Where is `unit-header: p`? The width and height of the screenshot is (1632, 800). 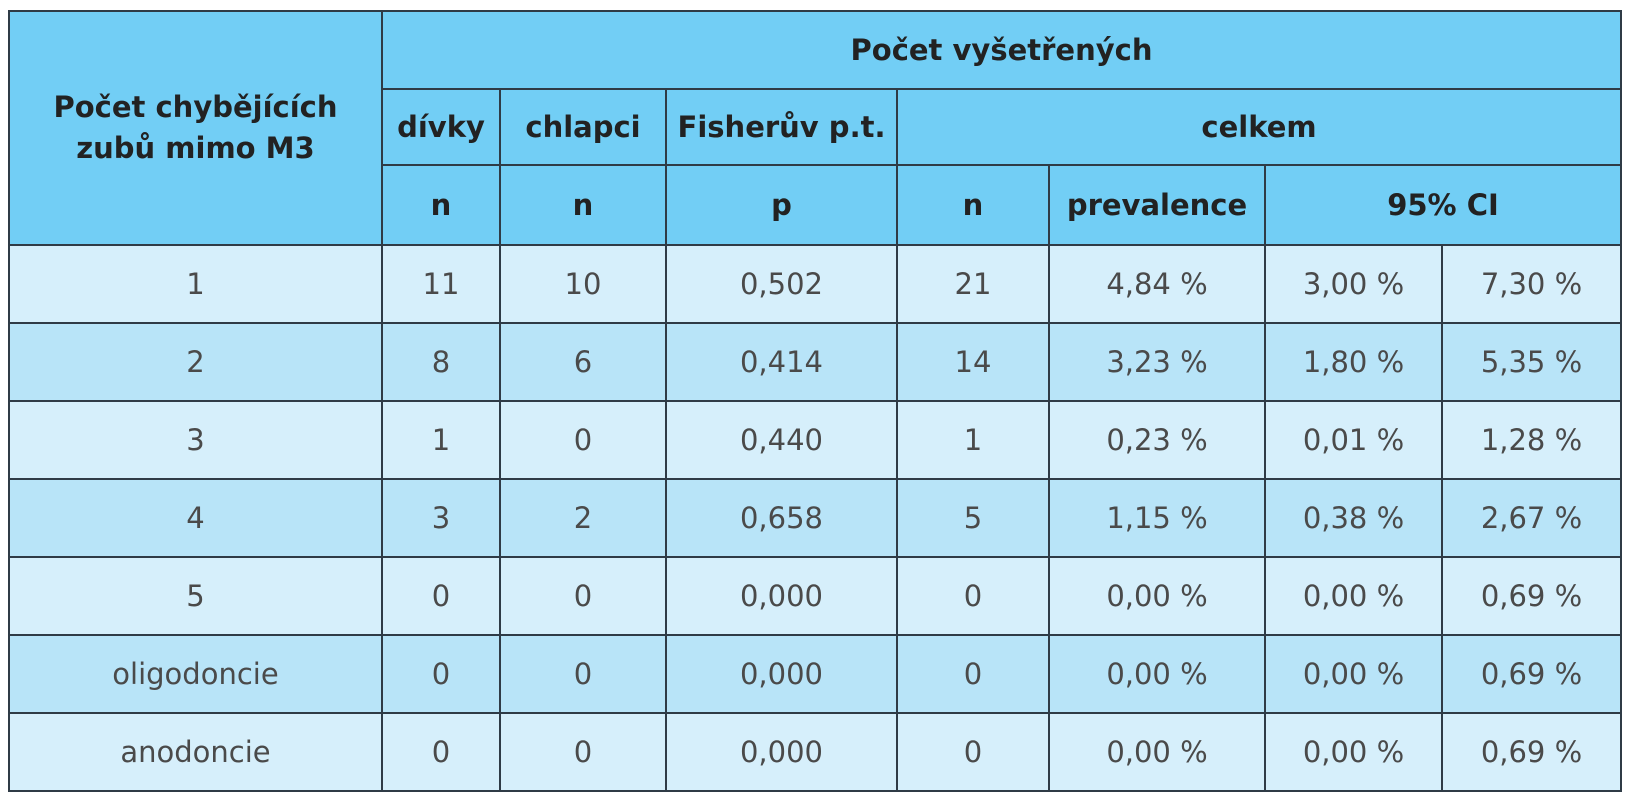
unit-header: p is located at coordinates (781, 205).